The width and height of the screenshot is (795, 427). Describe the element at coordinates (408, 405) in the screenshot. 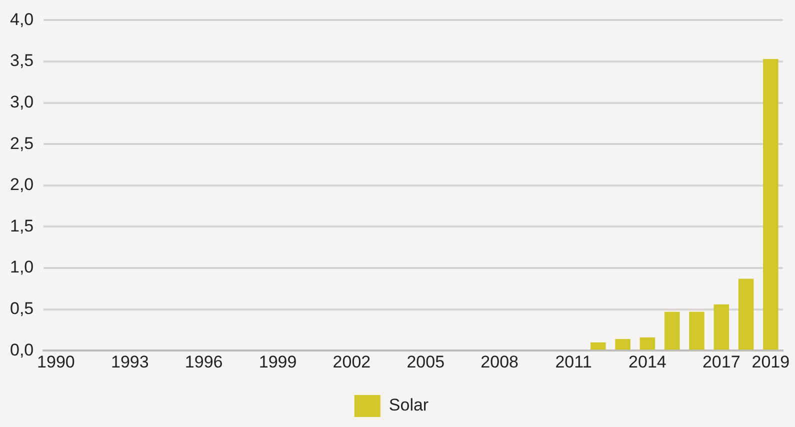

I see `legend-label: Solar` at that location.